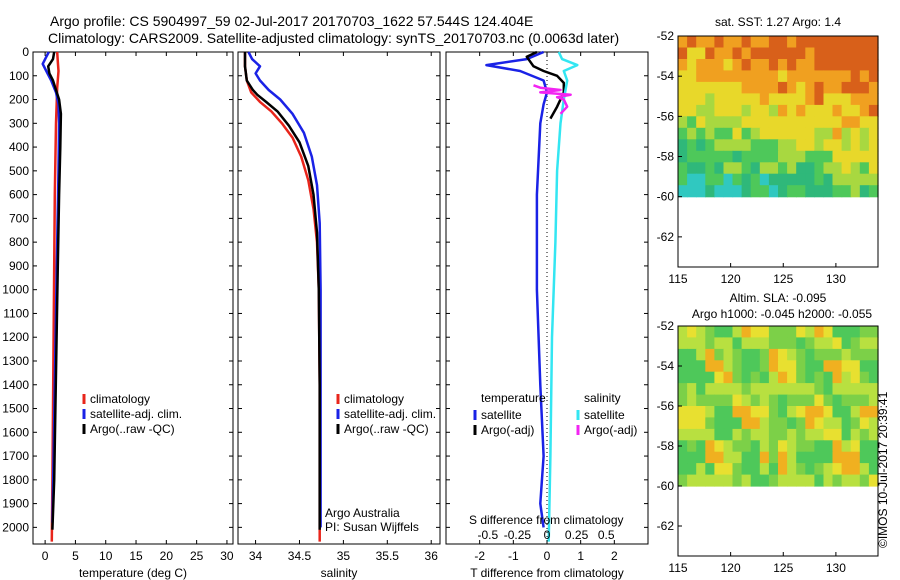 The width and height of the screenshot is (900, 580). I want to click on map-y-tick-label: -52, so click(666, 326).